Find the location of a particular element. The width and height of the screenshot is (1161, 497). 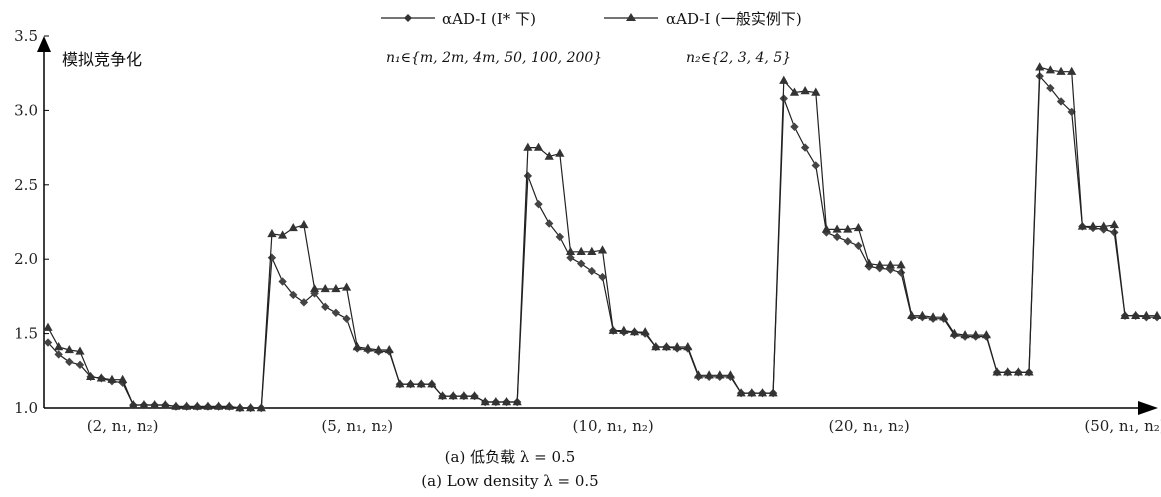

caption-zh: (a) 低负载 λ = 0.5 is located at coordinates (510, 457).